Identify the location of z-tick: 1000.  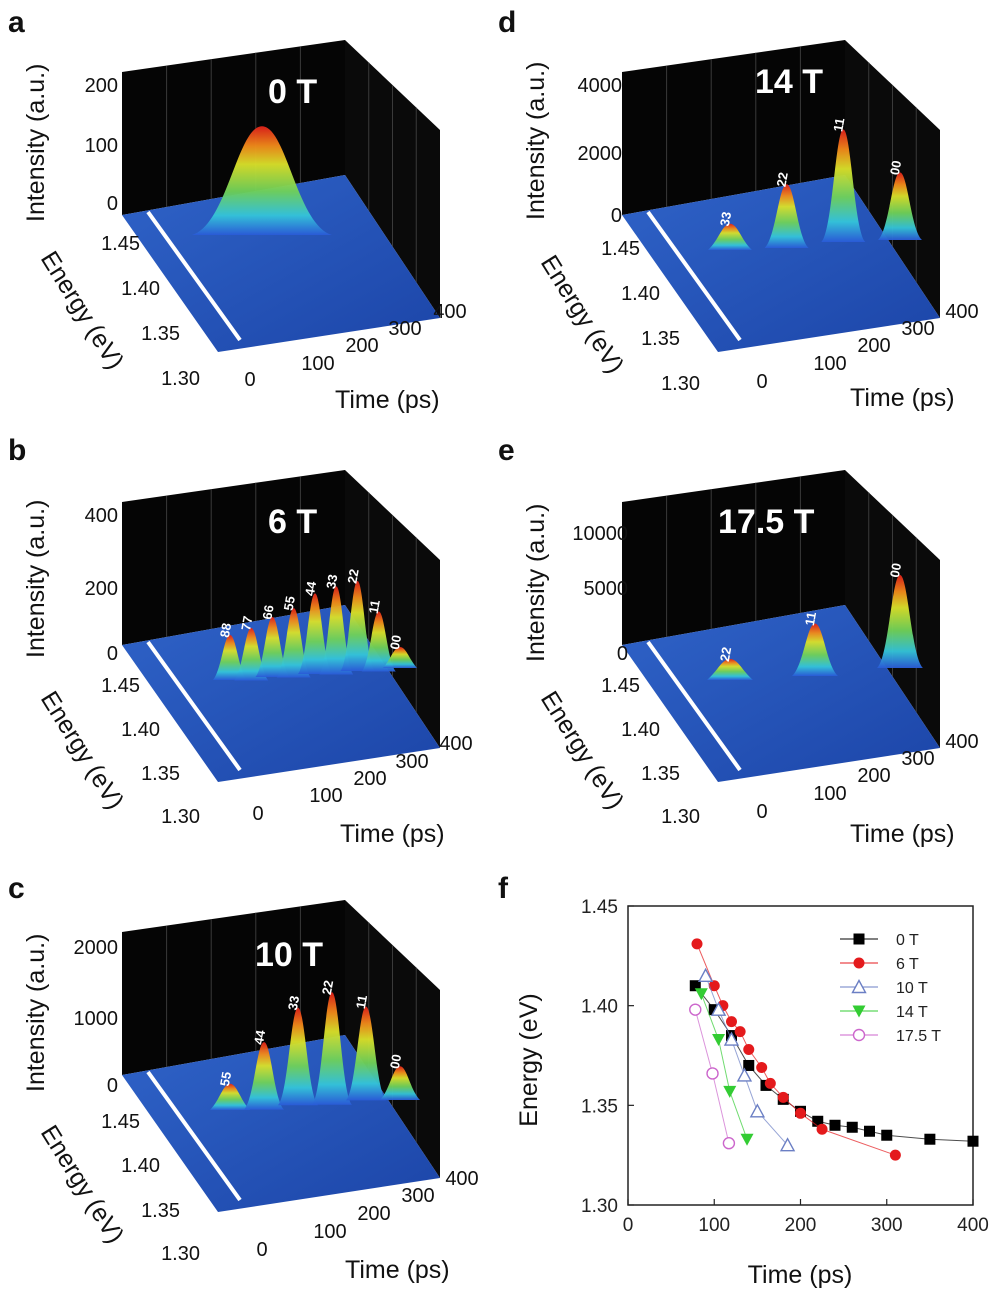
(96, 1019).